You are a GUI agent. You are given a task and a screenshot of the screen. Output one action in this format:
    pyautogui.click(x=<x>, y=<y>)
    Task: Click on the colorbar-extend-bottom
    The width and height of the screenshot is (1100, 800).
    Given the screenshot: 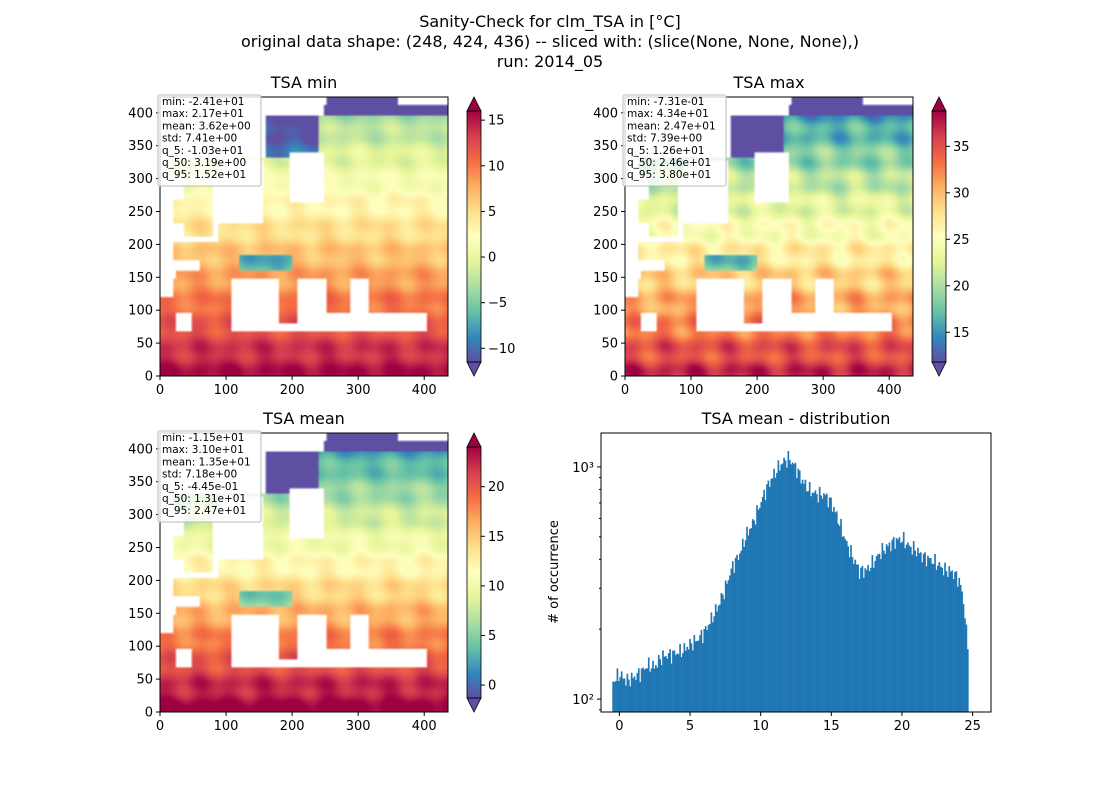 What is the action you would take?
    pyautogui.click(x=474, y=705)
    